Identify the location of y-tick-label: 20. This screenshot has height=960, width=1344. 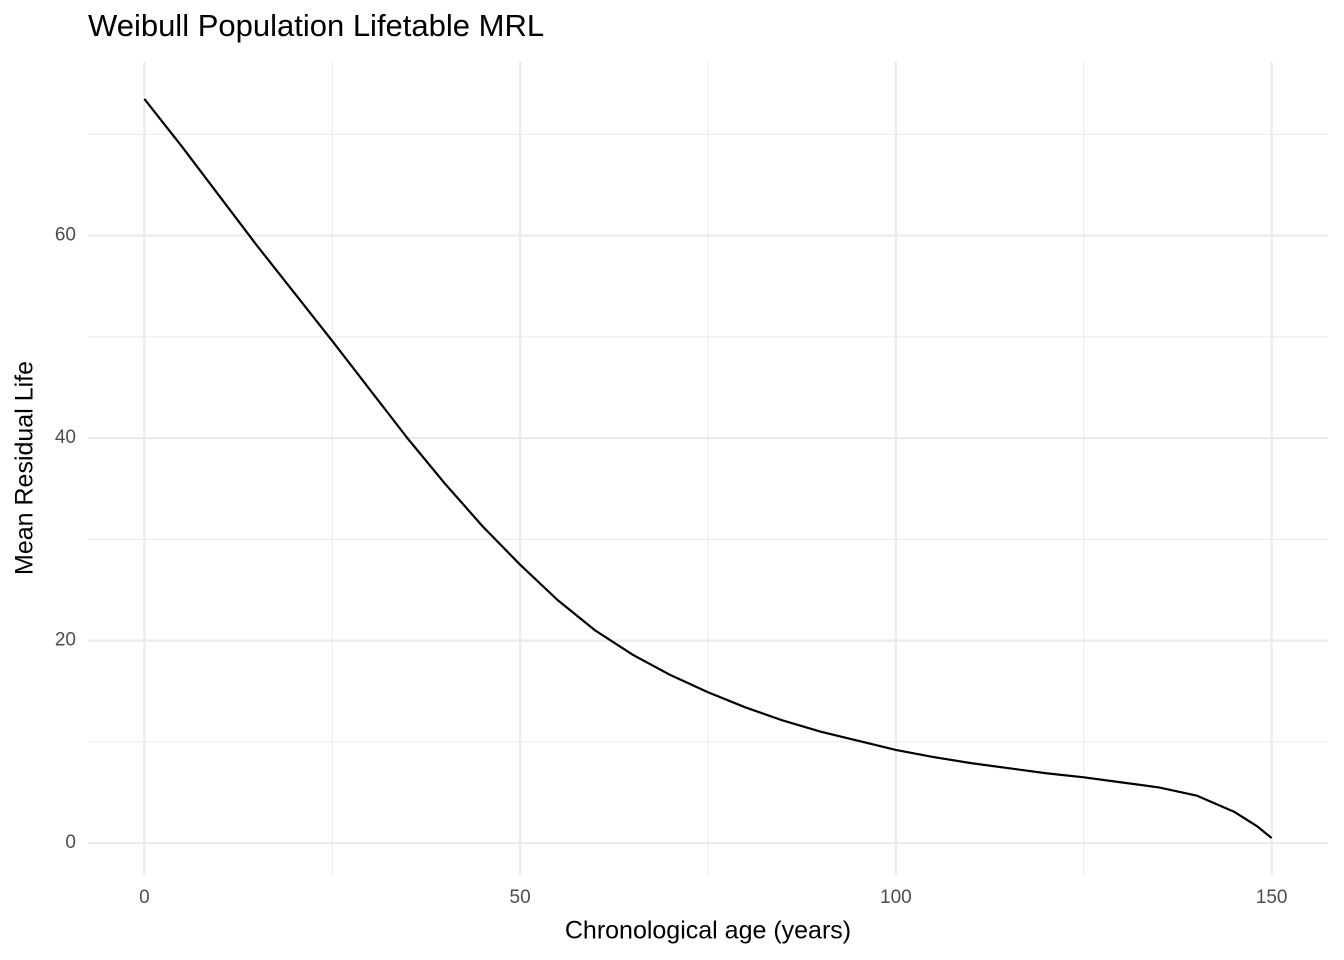
(65, 640).